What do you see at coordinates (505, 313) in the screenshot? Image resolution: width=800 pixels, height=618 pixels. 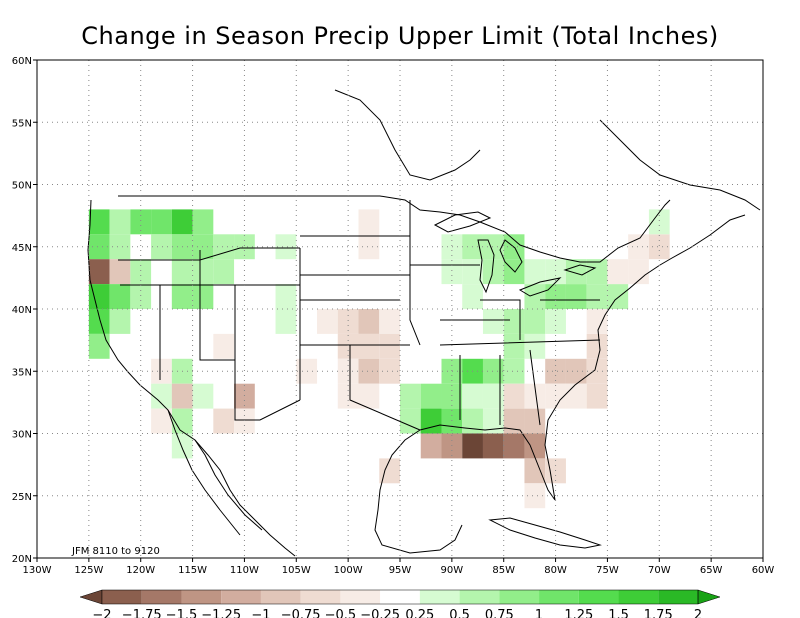 I see `state-lines-east` at bounding box center [505, 313].